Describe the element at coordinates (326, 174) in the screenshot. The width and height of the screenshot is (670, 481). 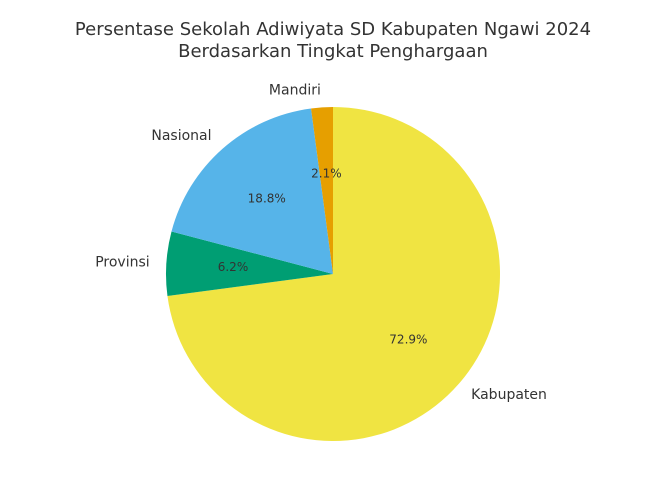
I see `value-label: 2.1%` at that location.